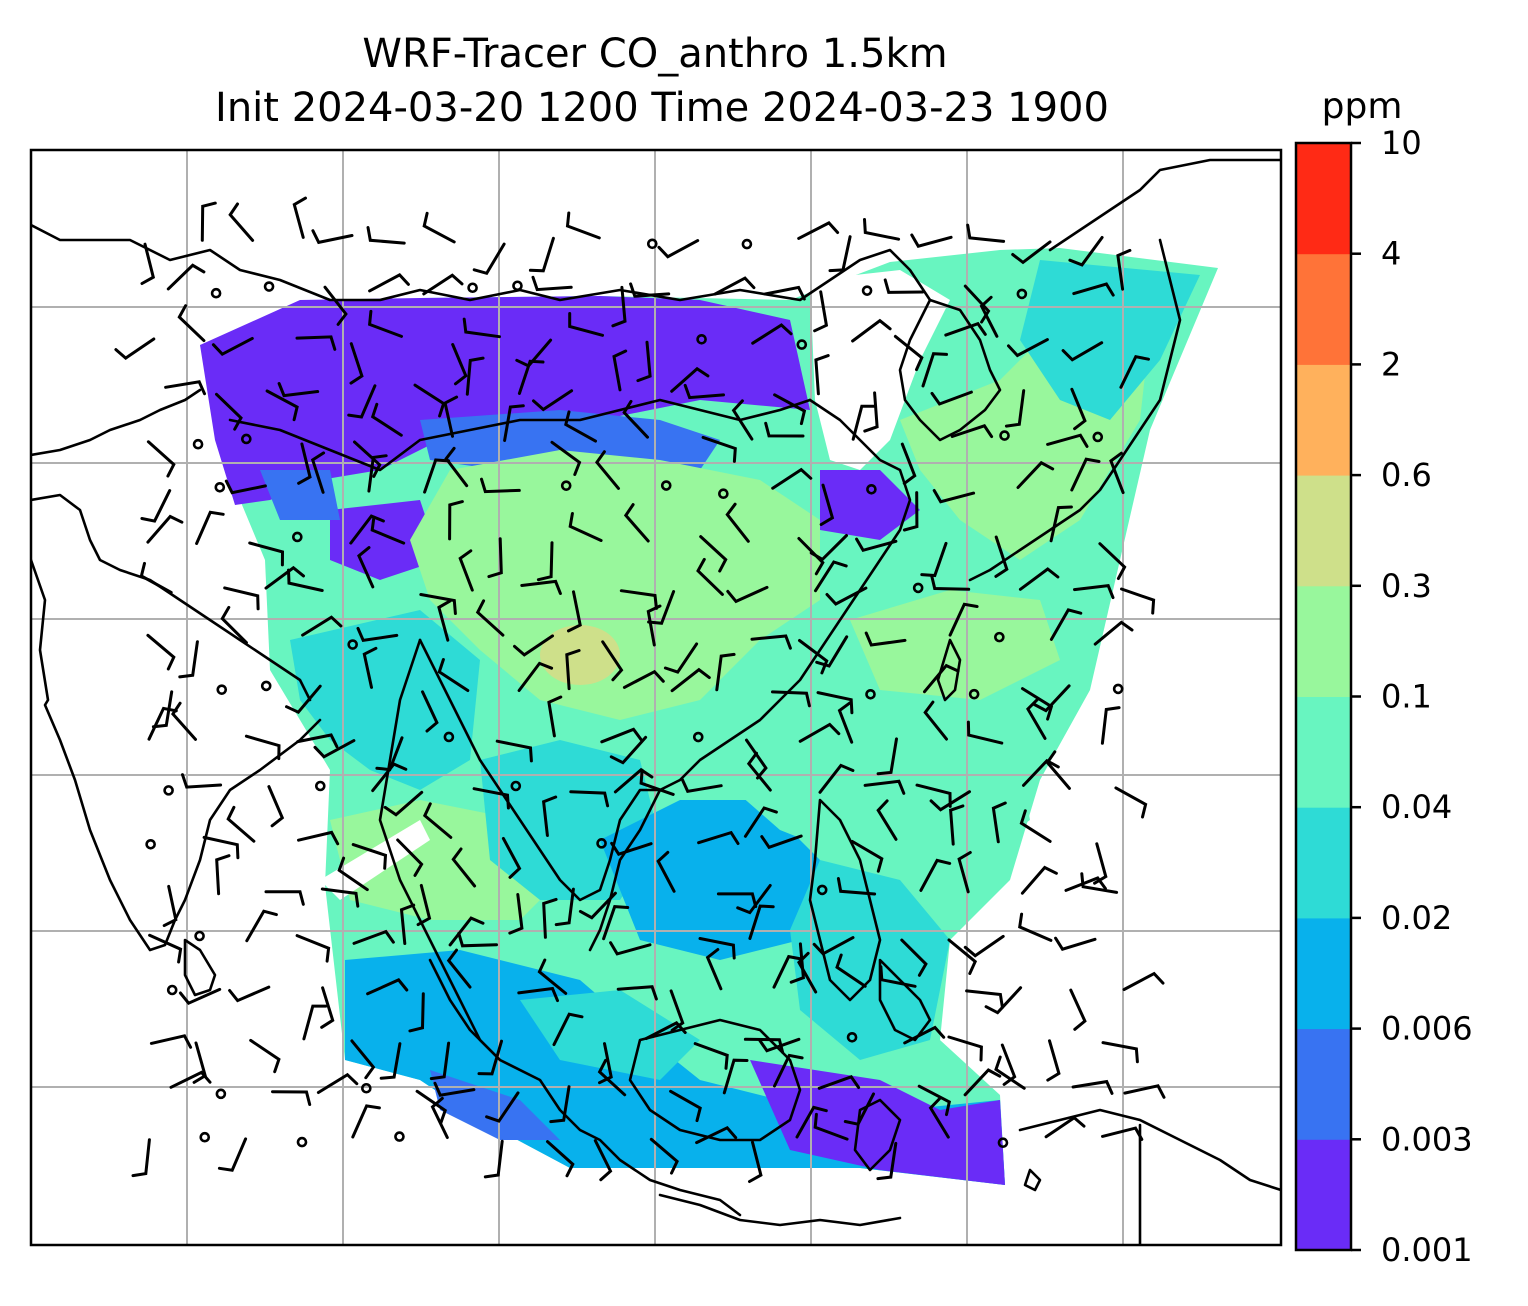  What do you see at coordinates (1427, 1139) in the screenshot?
I see `colorbar-tick-label: 0.003` at bounding box center [1427, 1139].